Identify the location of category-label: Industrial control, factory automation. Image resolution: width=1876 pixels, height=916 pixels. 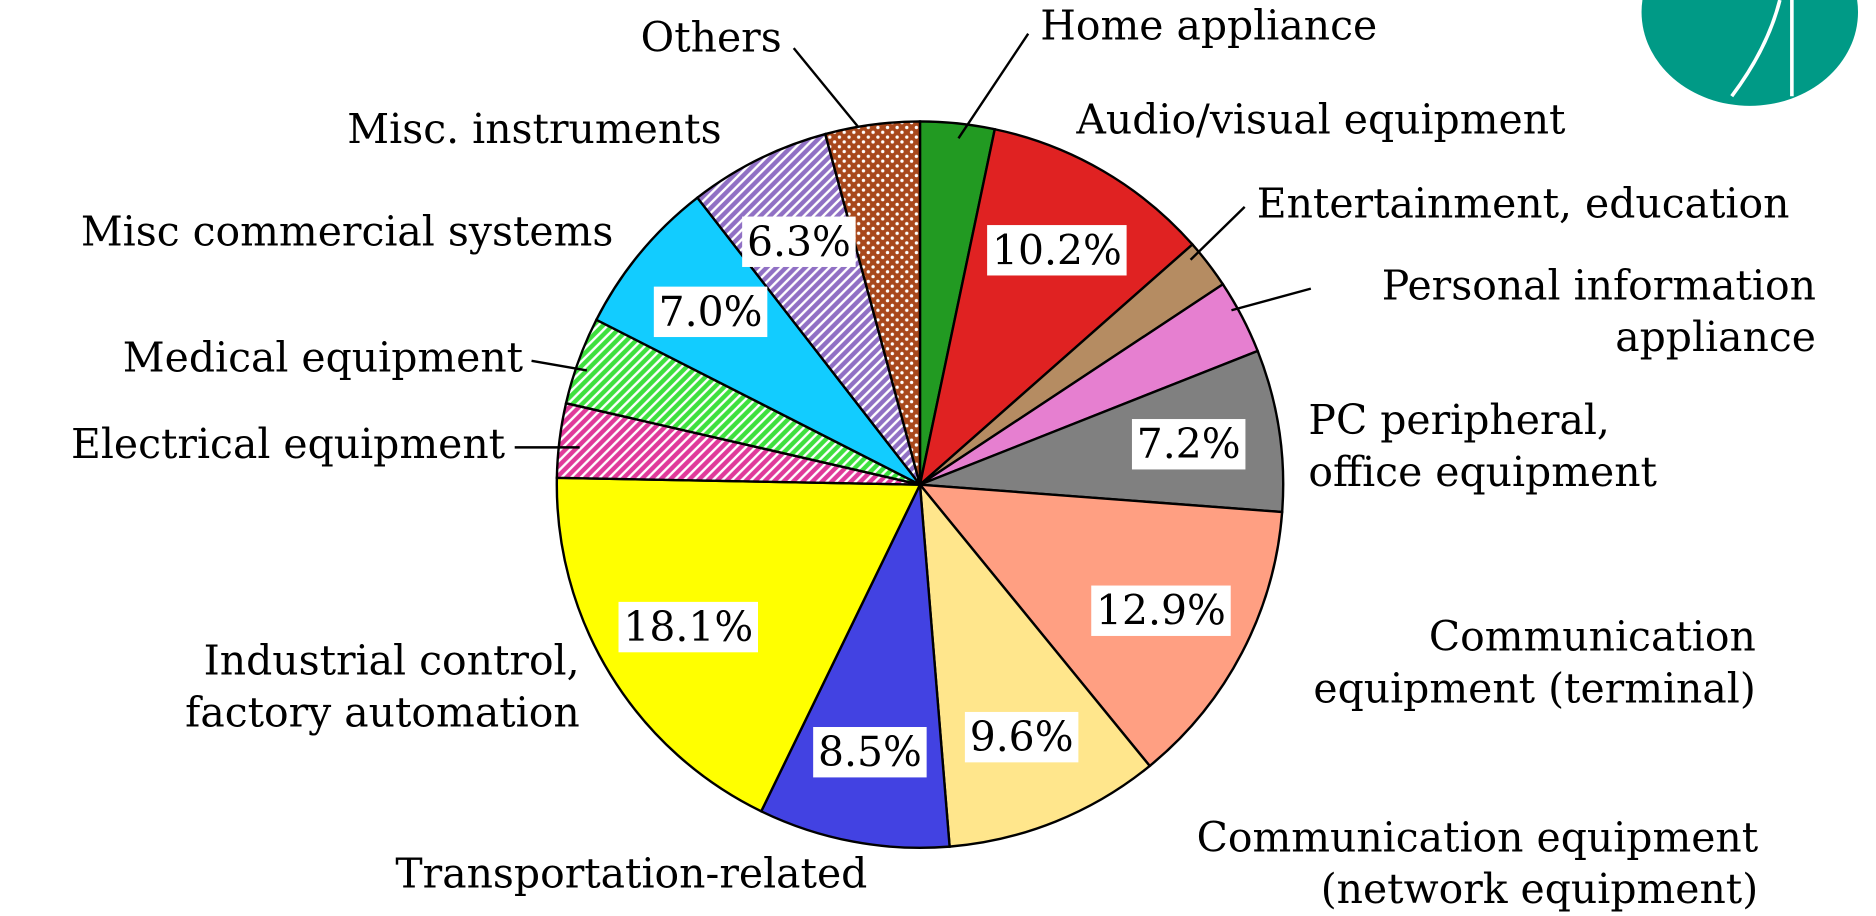
(382, 686).